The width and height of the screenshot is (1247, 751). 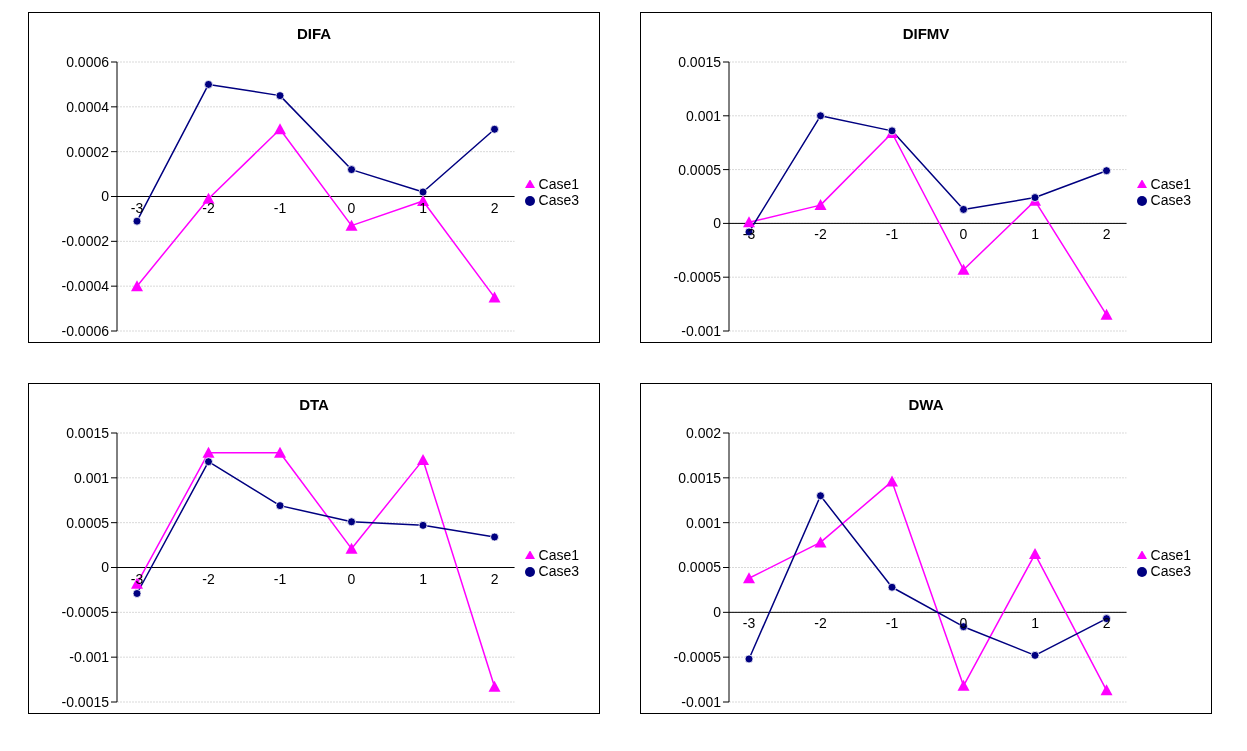 I want to click on y-tick-label: -0.0004, so click(x=85, y=286).